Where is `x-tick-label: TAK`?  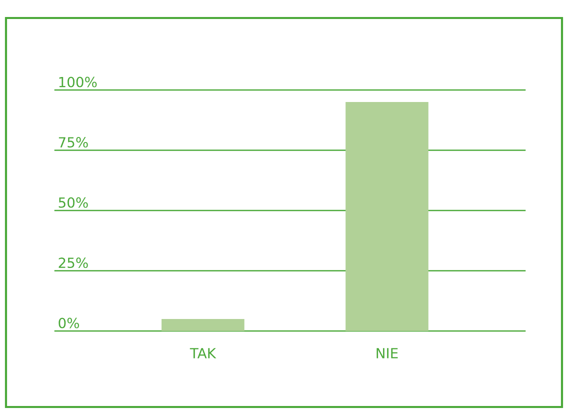
x-tick-label: TAK is located at coordinates (203, 353).